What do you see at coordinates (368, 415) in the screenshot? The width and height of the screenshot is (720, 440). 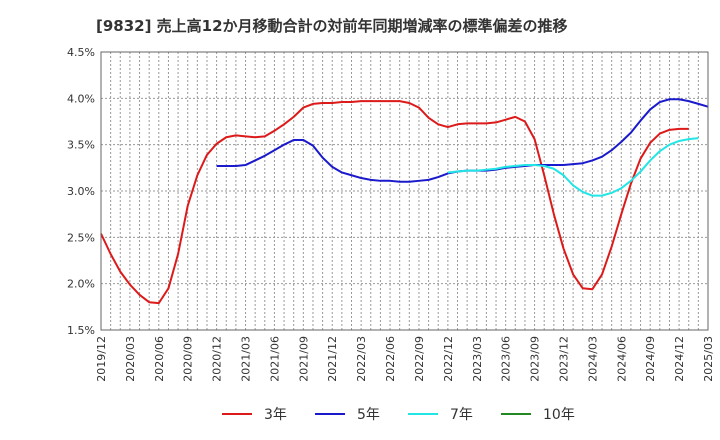 I see `legend-label-5年: 5年` at bounding box center [368, 415].